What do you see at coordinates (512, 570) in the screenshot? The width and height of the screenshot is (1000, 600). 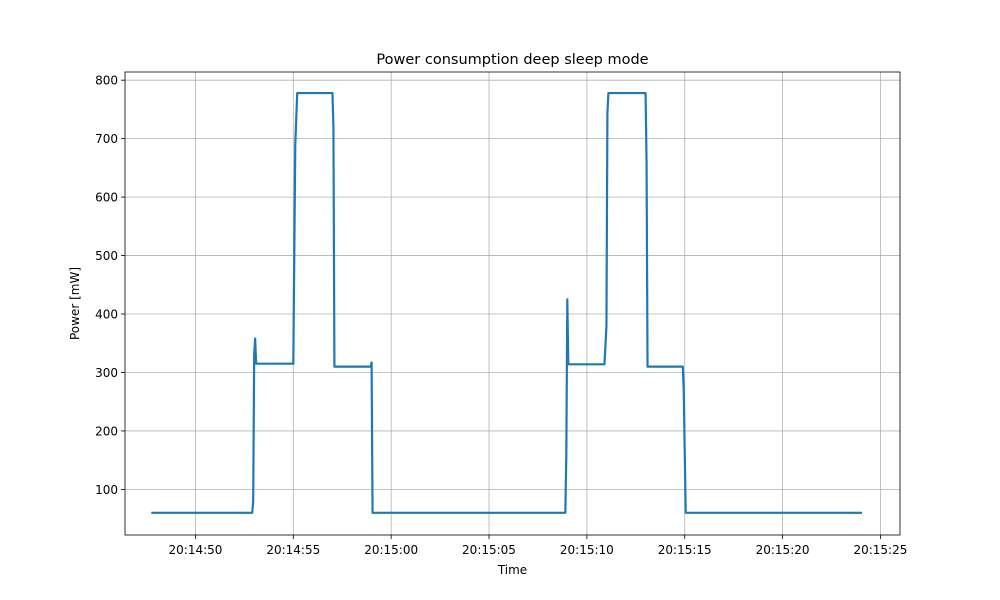 I see `x-axis-label: Time` at bounding box center [512, 570].